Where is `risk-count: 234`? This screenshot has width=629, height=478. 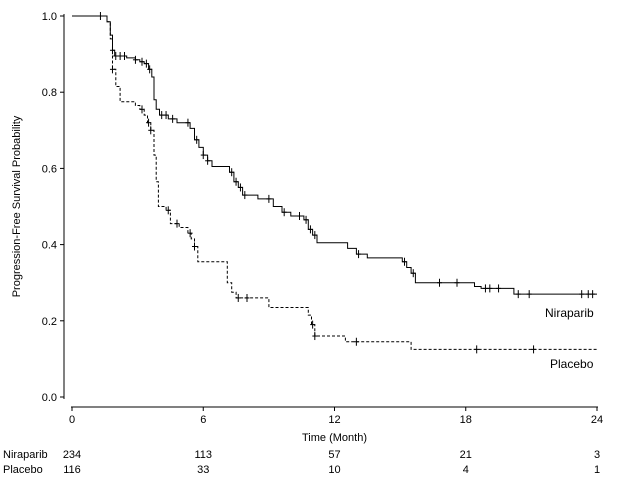
risk-count: 234 is located at coordinates (72, 455).